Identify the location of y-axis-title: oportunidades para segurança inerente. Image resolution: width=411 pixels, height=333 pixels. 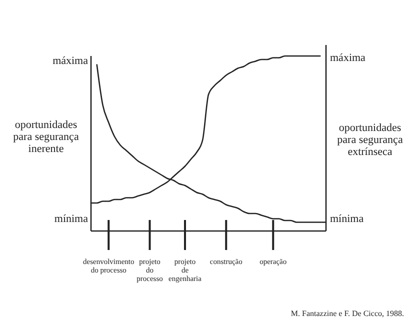
(46, 137).